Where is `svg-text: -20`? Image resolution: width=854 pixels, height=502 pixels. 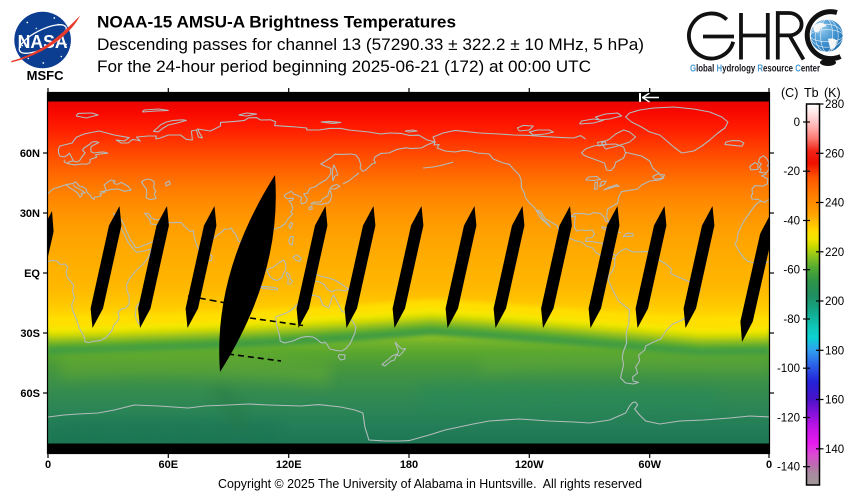 svg-text: -20 is located at coordinates (791, 172).